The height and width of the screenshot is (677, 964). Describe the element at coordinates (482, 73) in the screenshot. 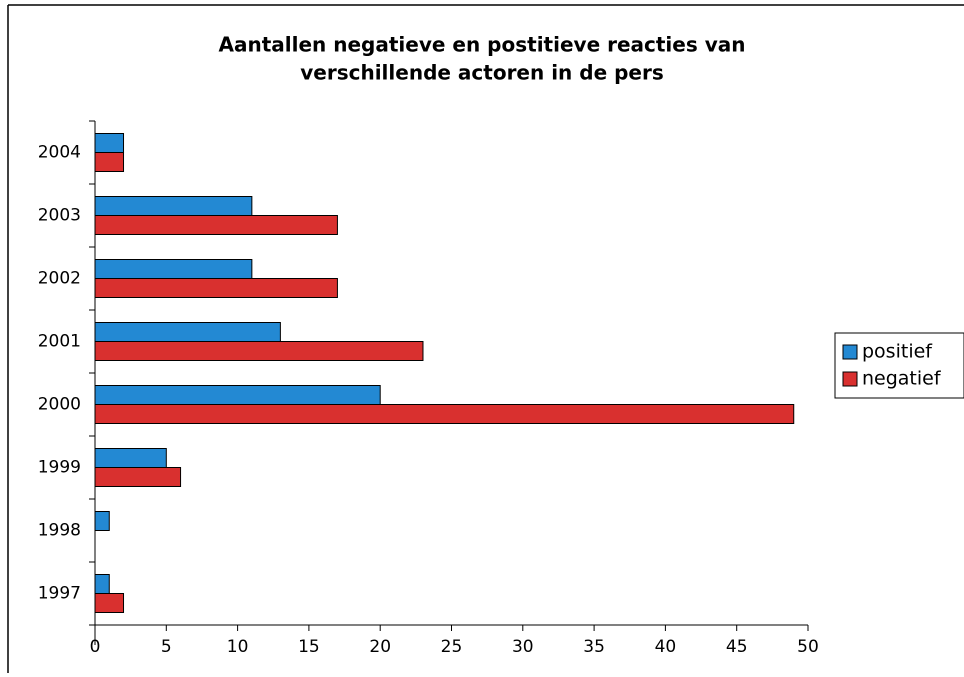

I see `chart-title: verschillende actoren in de pers` at that location.